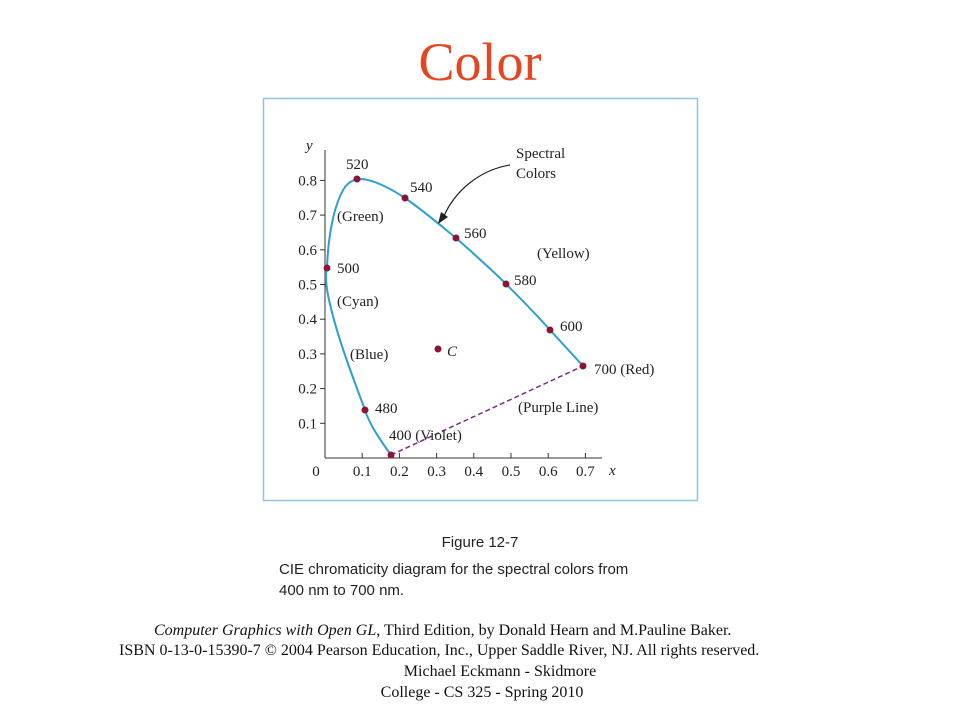  What do you see at coordinates (360, 217) in the screenshot?
I see `region-label: (Green)` at bounding box center [360, 217].